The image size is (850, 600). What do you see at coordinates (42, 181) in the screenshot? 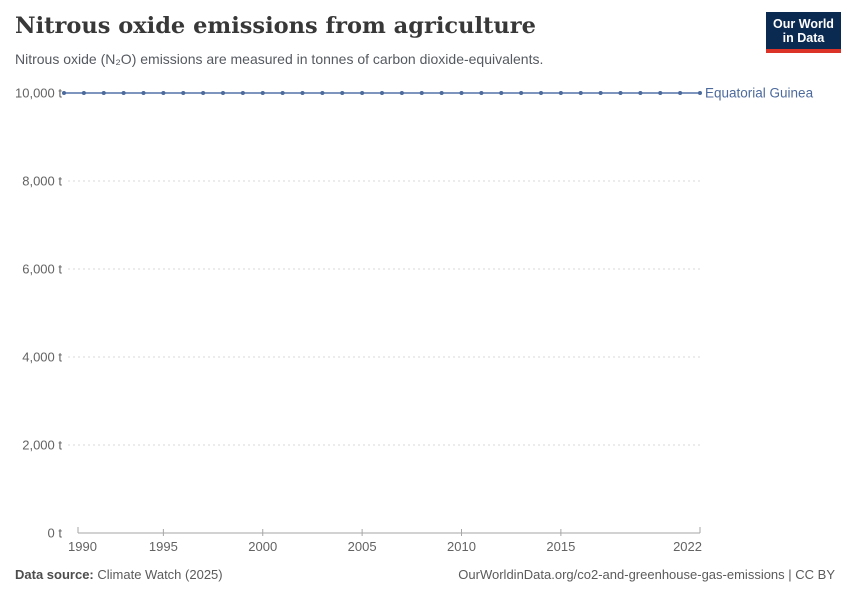
I see `y-axis-tick-label: 8,000 t` at bounding box center [42, 181].